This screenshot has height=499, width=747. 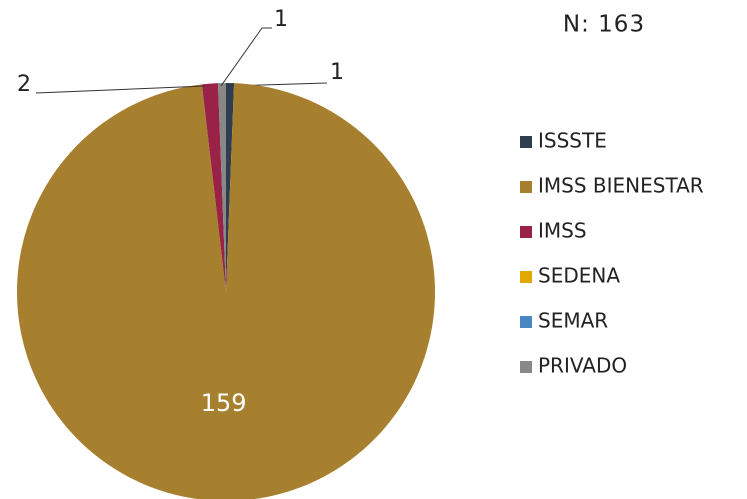 What do you see at coordinates (582, 366) in the screenshot?
I see `legend-label: PRIVADO` at bounding box center [582, 366].